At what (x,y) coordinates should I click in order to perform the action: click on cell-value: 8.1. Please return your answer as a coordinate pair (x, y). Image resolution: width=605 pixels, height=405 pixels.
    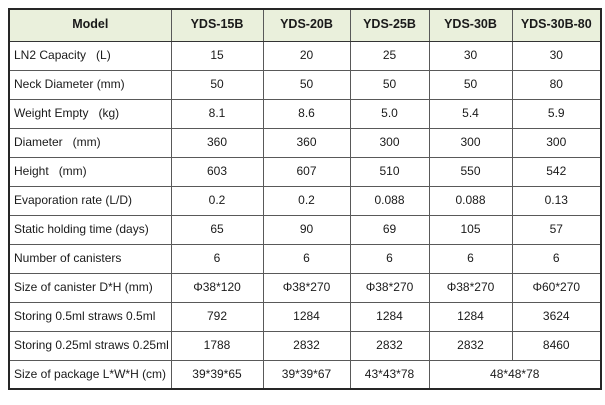
    Looking at the image, I should click on (217, 113).